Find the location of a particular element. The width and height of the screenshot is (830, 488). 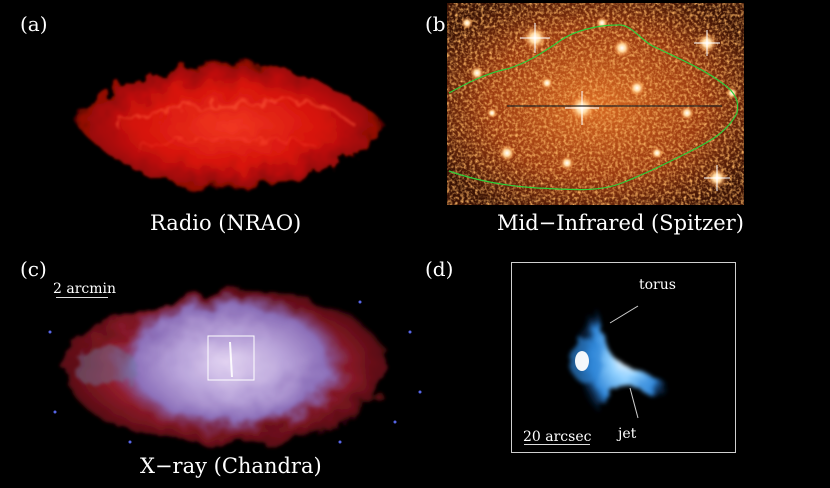

zoom-image is located at coordinates (623, 357).